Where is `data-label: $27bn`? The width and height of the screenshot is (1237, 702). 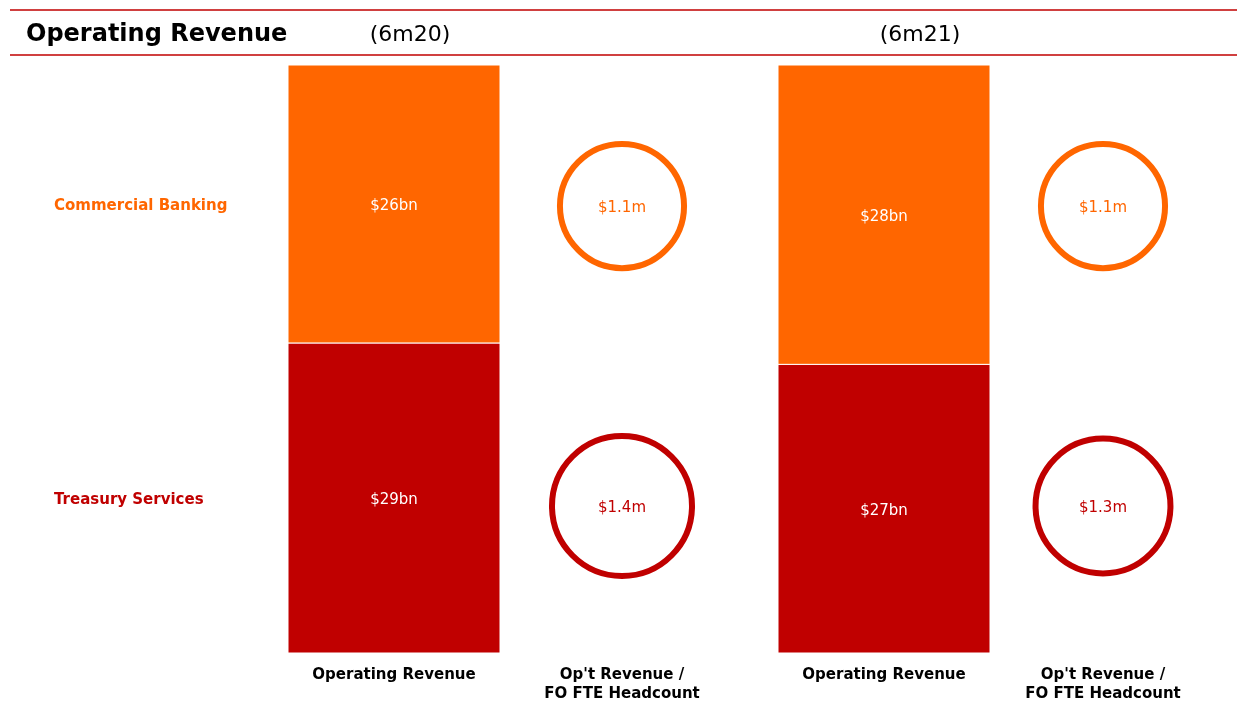 data-label: $27bn is located at coordinates (884, 509).